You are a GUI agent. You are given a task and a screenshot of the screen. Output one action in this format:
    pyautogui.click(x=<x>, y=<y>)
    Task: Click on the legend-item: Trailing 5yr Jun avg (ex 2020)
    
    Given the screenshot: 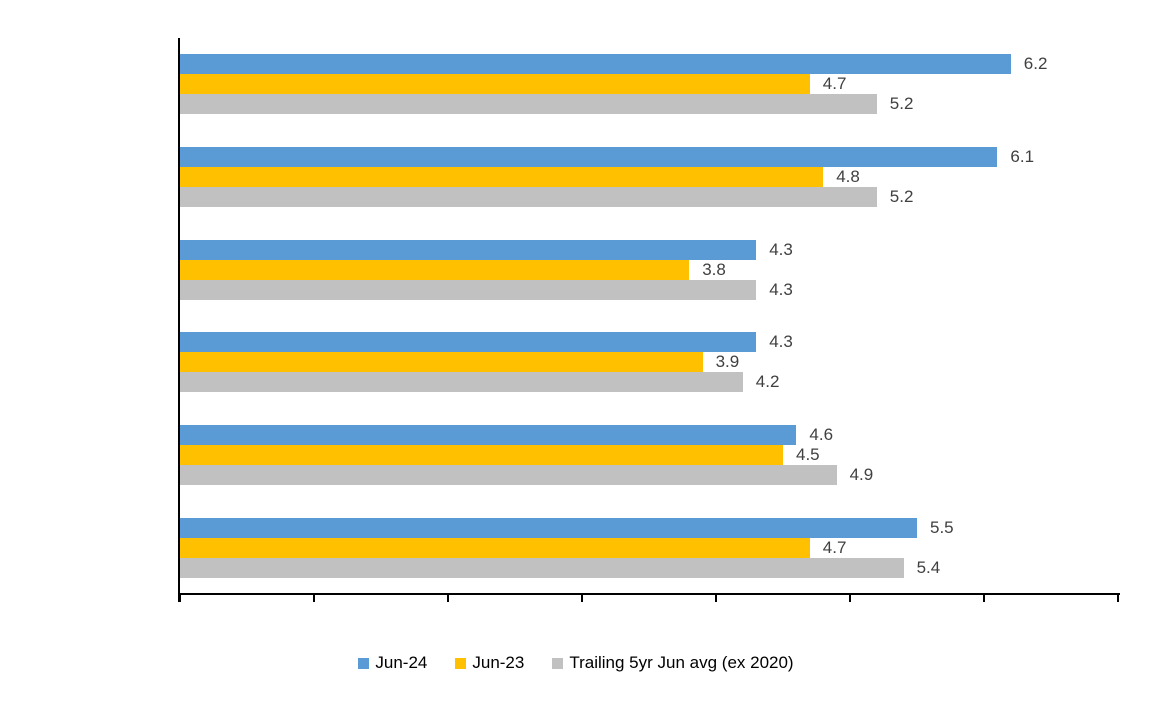 What is the action you would take?
    pyautogui.click(x=673, y=663)
    